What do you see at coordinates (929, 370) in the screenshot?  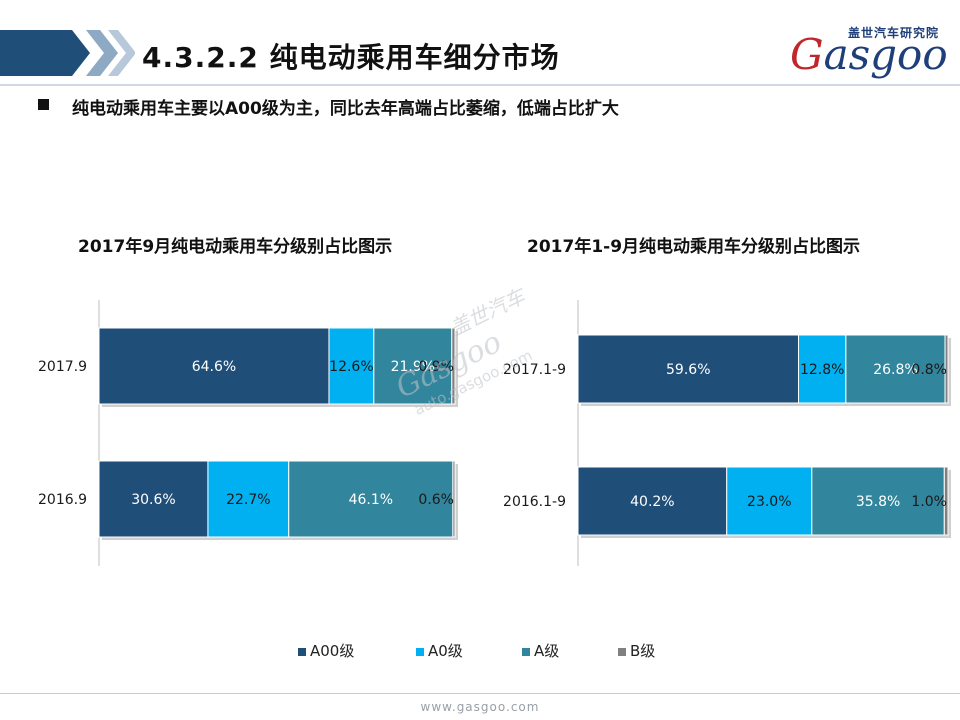 I see `data-label-b: 0.8%` at bounding box center [929, 370].